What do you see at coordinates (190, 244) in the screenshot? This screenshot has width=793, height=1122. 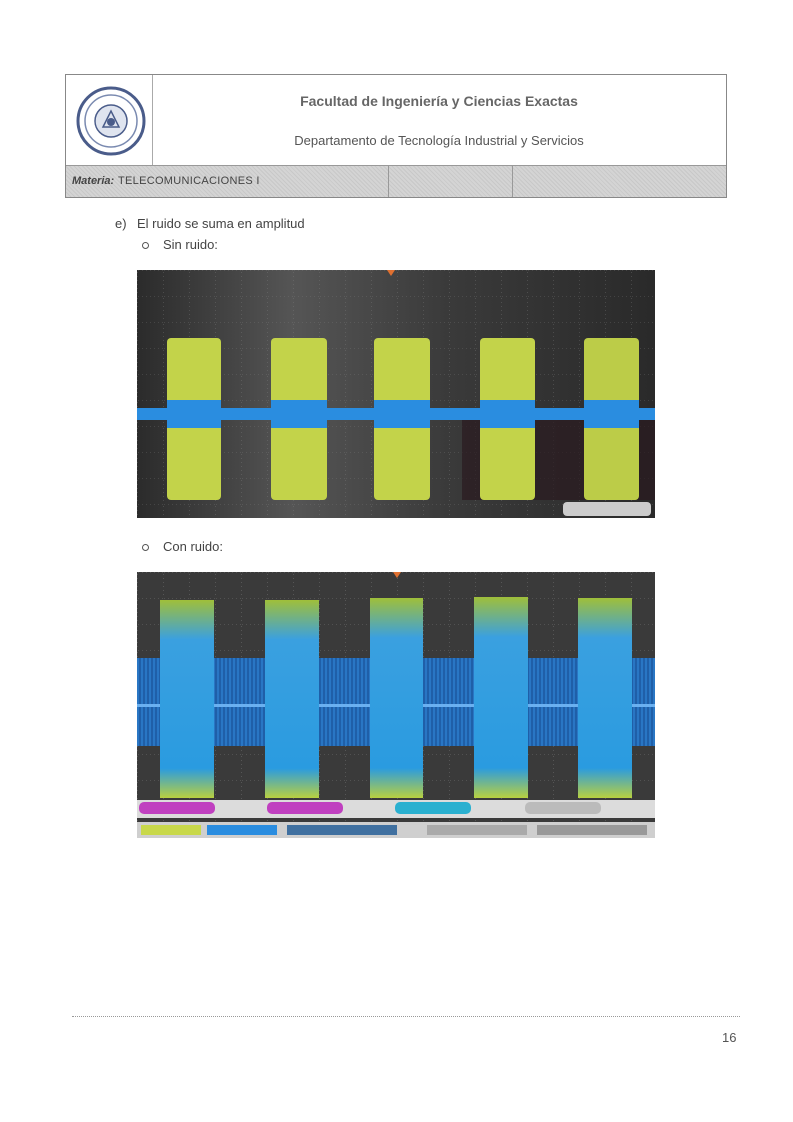 I see `bullet-label: Sin ruido:` at bounding box center [190, 244].